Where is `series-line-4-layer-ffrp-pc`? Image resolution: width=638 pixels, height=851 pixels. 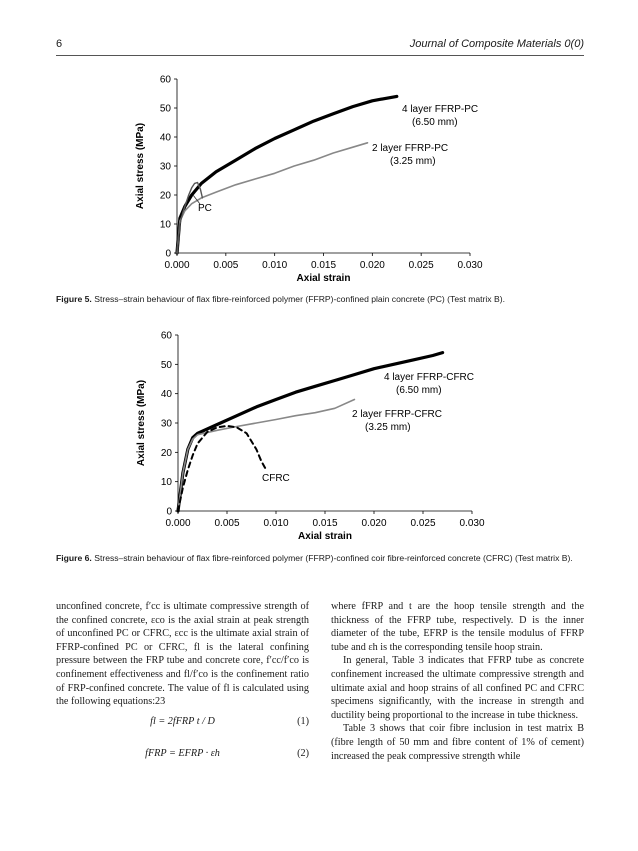
series-line-4-layer-ffrp-pc is located at coordinates (287, 174).